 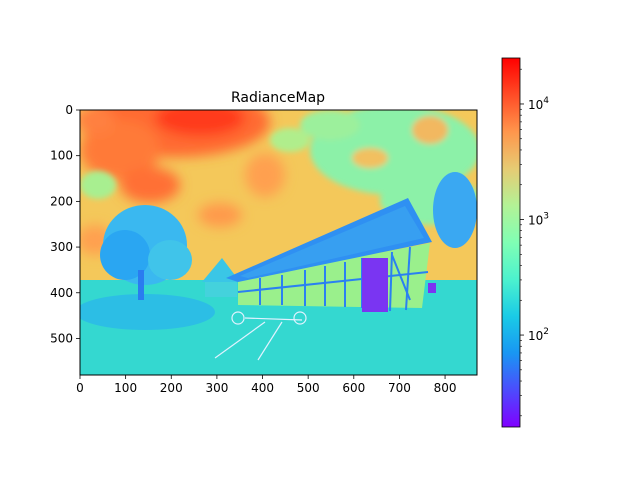 I want to click on distant-house-roof, so click(x=221, y=270).